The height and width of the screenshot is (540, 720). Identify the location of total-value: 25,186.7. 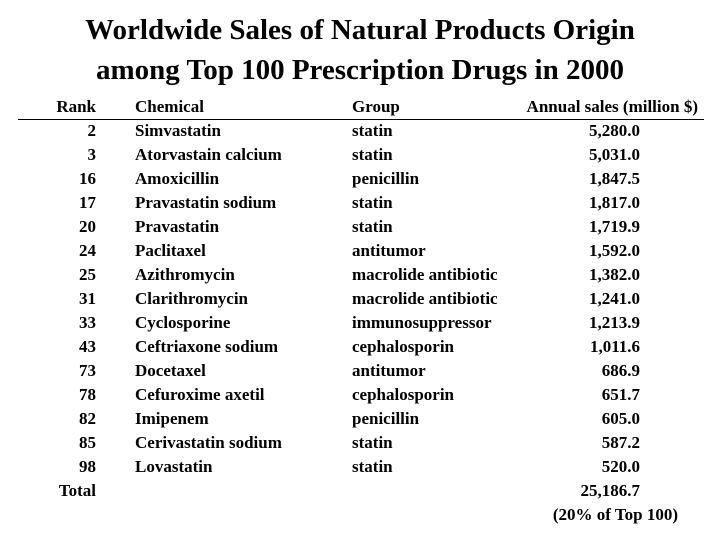
(610, 490).